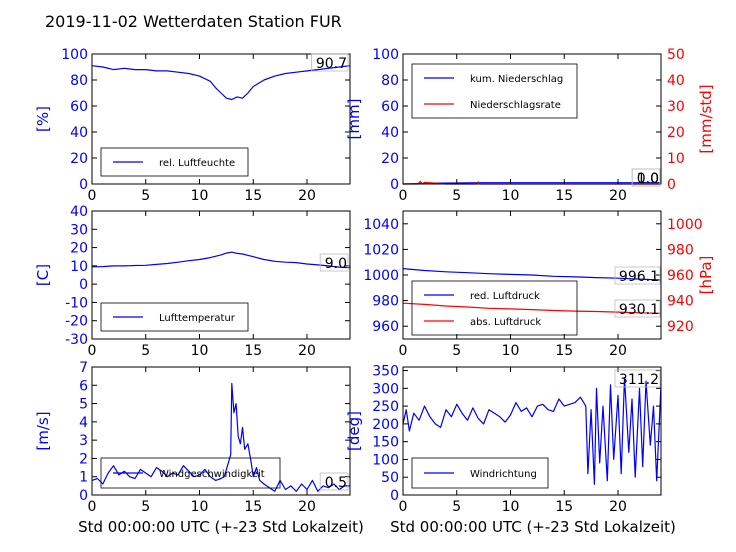  What do you see at coordinates (505, 296) in the screenshot?
I see `legend-label: red. Luftdruck` at bounding box center [505, 296].